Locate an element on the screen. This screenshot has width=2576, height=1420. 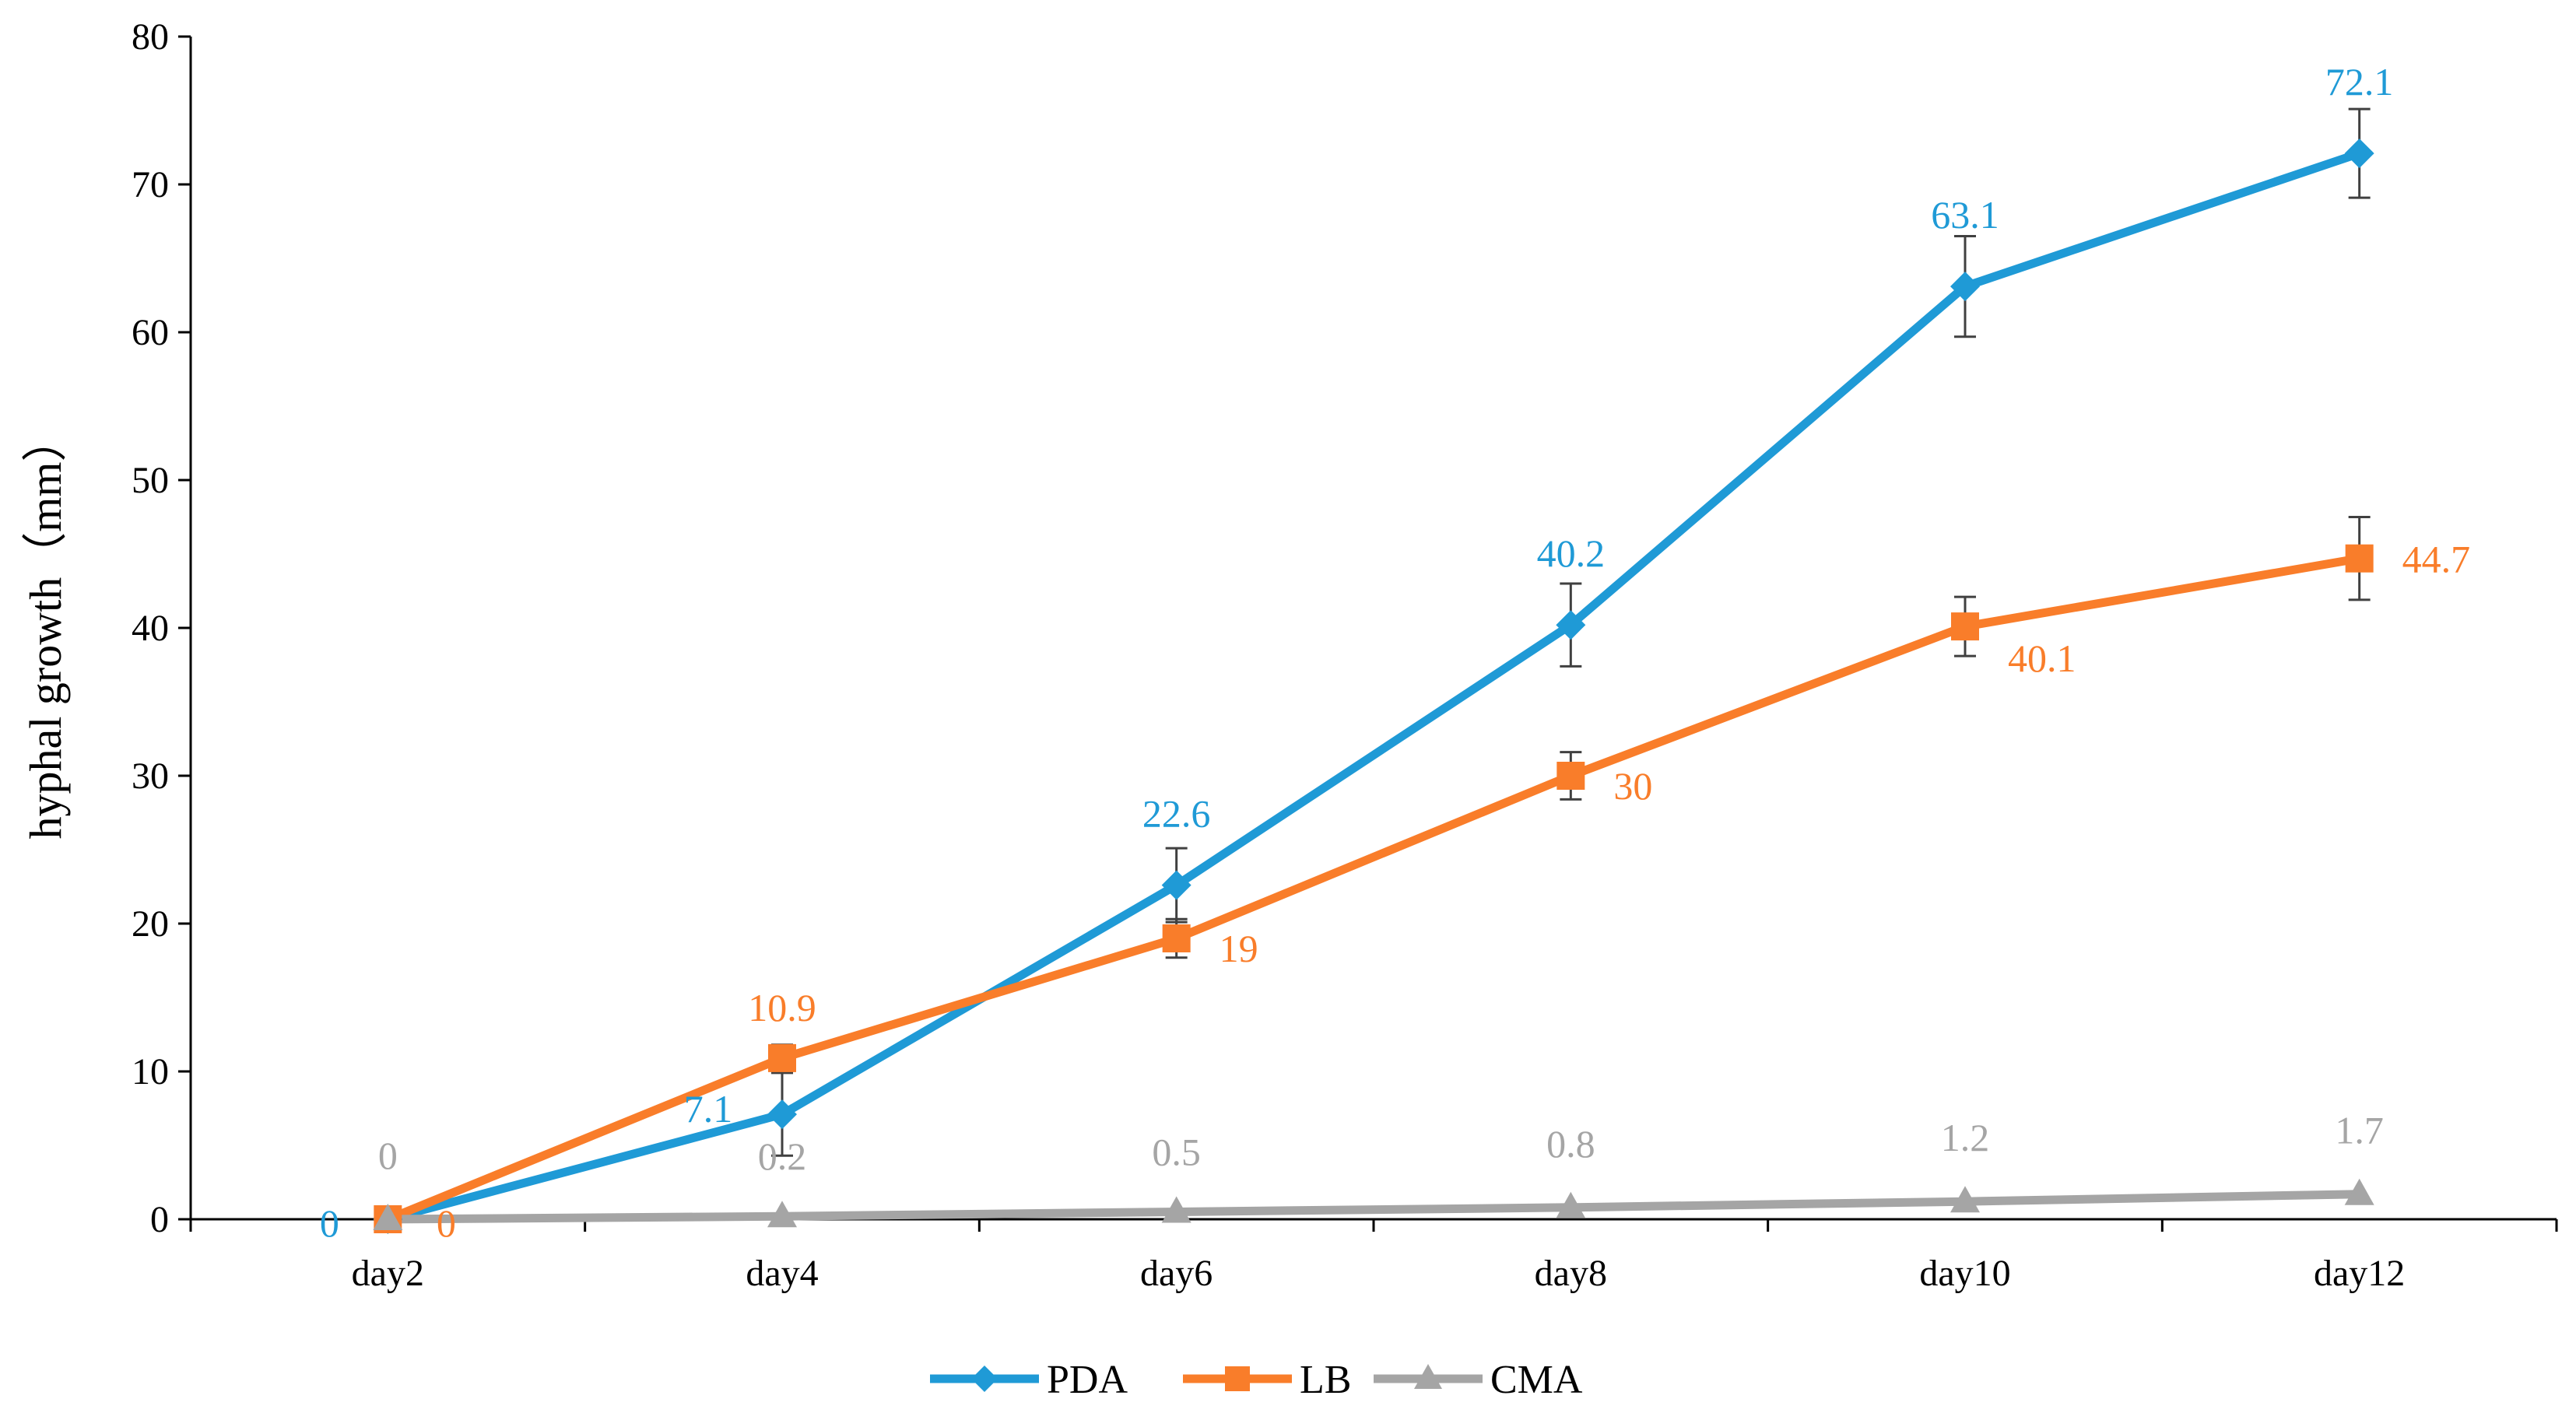
legend-marker-lb is located at coordinates (1238, 1378).